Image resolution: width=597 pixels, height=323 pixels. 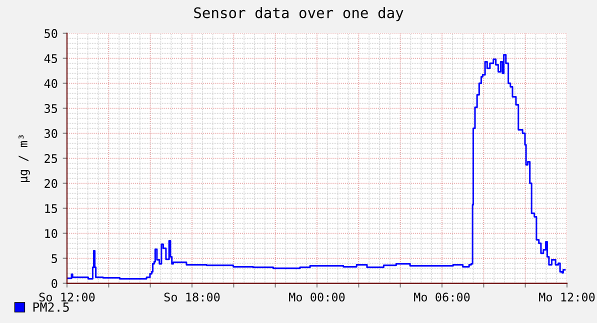 I want to click on y-tick-label: 20, so click(x=51, y=183).